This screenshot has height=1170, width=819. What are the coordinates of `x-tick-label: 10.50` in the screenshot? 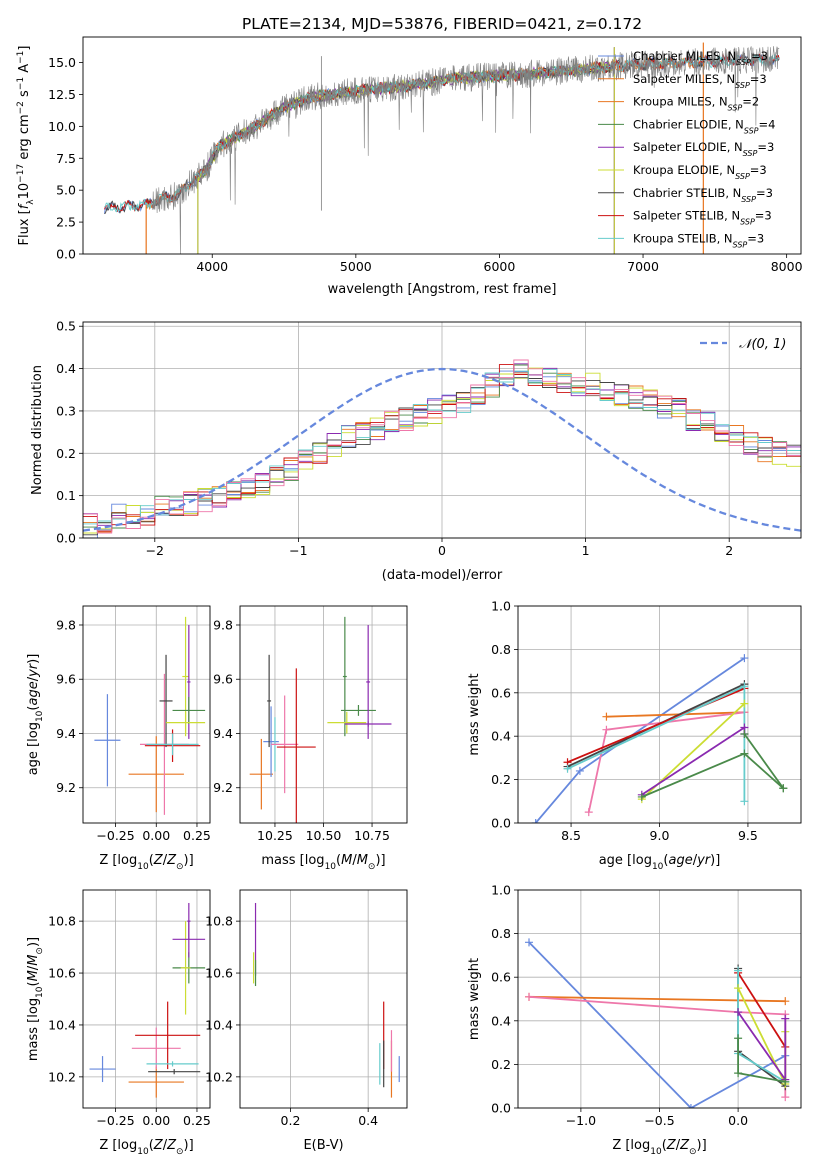 It's located at (324, 835).